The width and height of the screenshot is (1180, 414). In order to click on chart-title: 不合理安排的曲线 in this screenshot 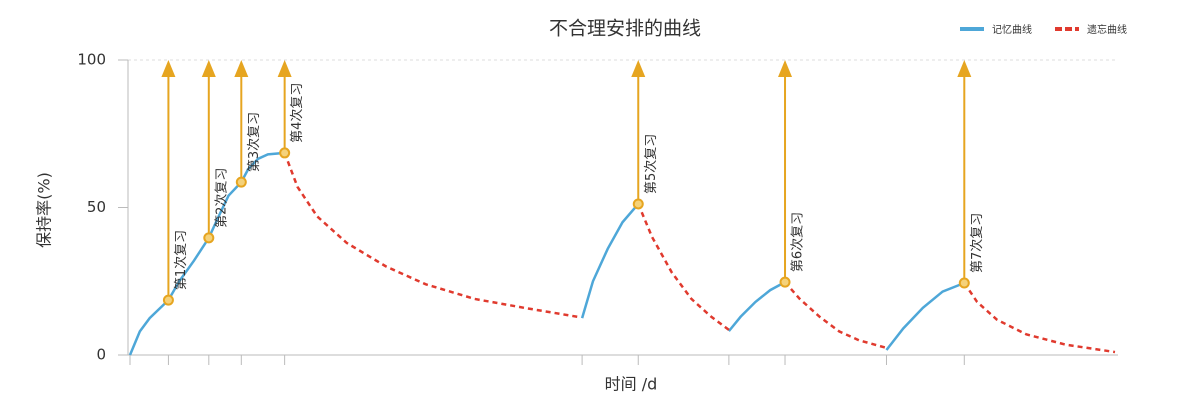, I will do `click(625, 29)`.